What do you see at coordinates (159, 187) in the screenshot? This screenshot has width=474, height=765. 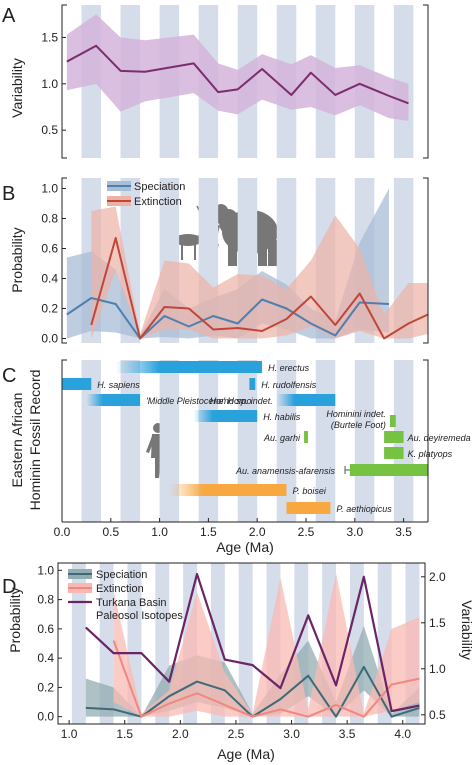 I see `b-legend-speciation-label: Speciation` at bounding box center [159, 187].